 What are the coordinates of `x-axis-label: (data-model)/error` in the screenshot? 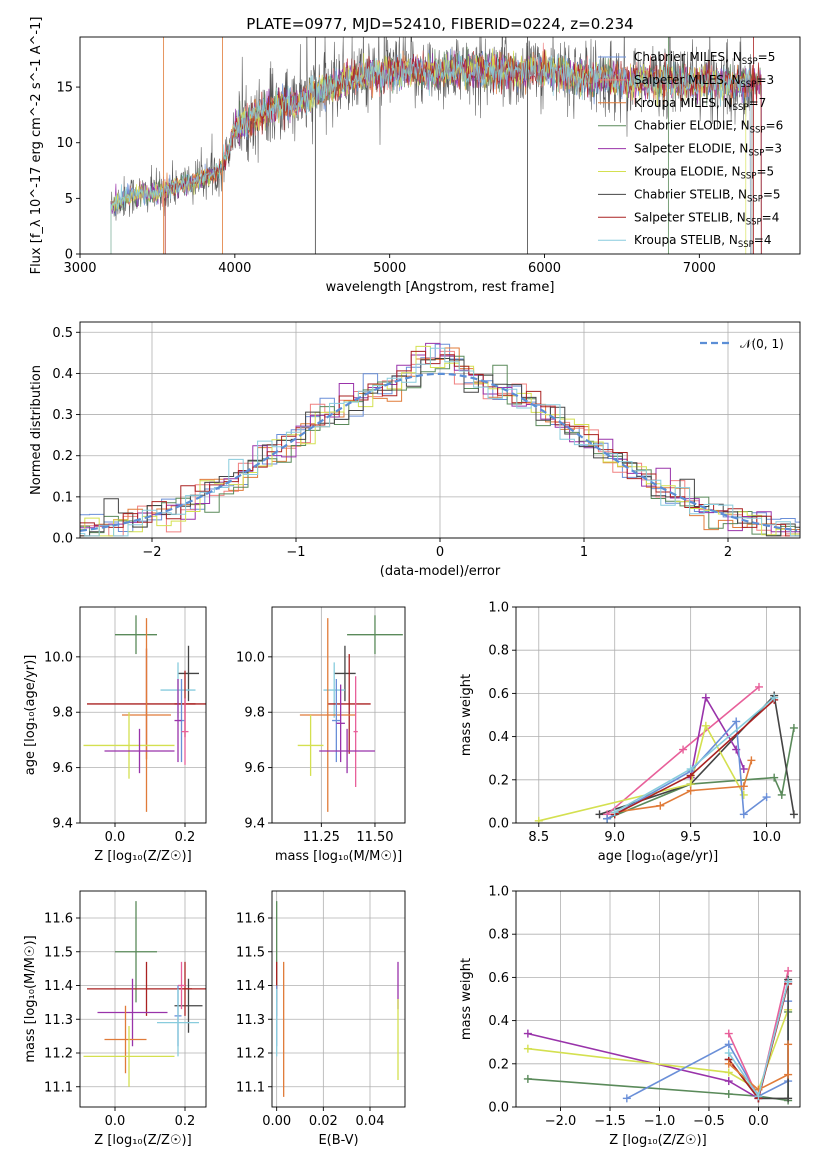 It's located at (440, 571).